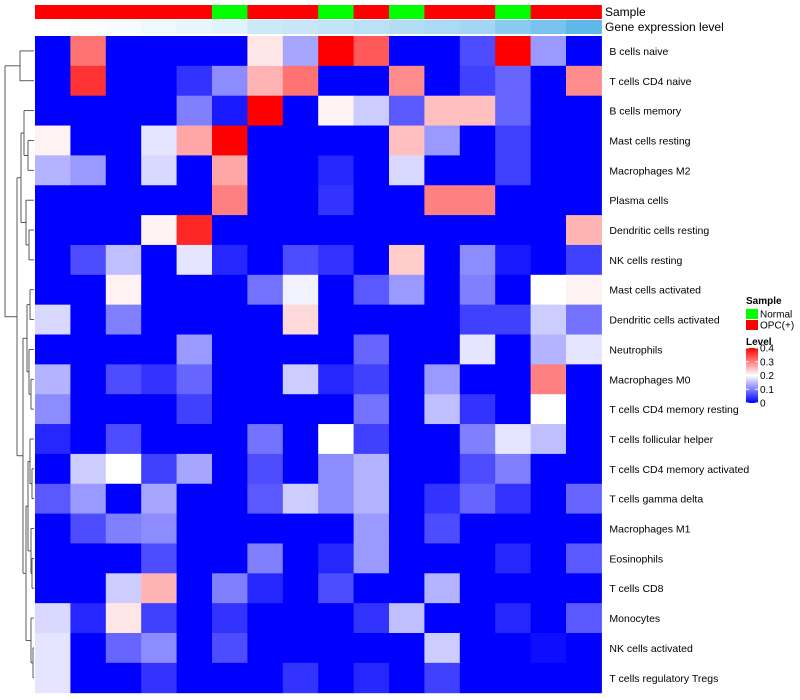 Image resolution: width=800 pixels, height=700 pixels. Describe the element at coordinates (767, 376) in the screenshot. I see `legend-level-tick-label: 0.2` at that location.